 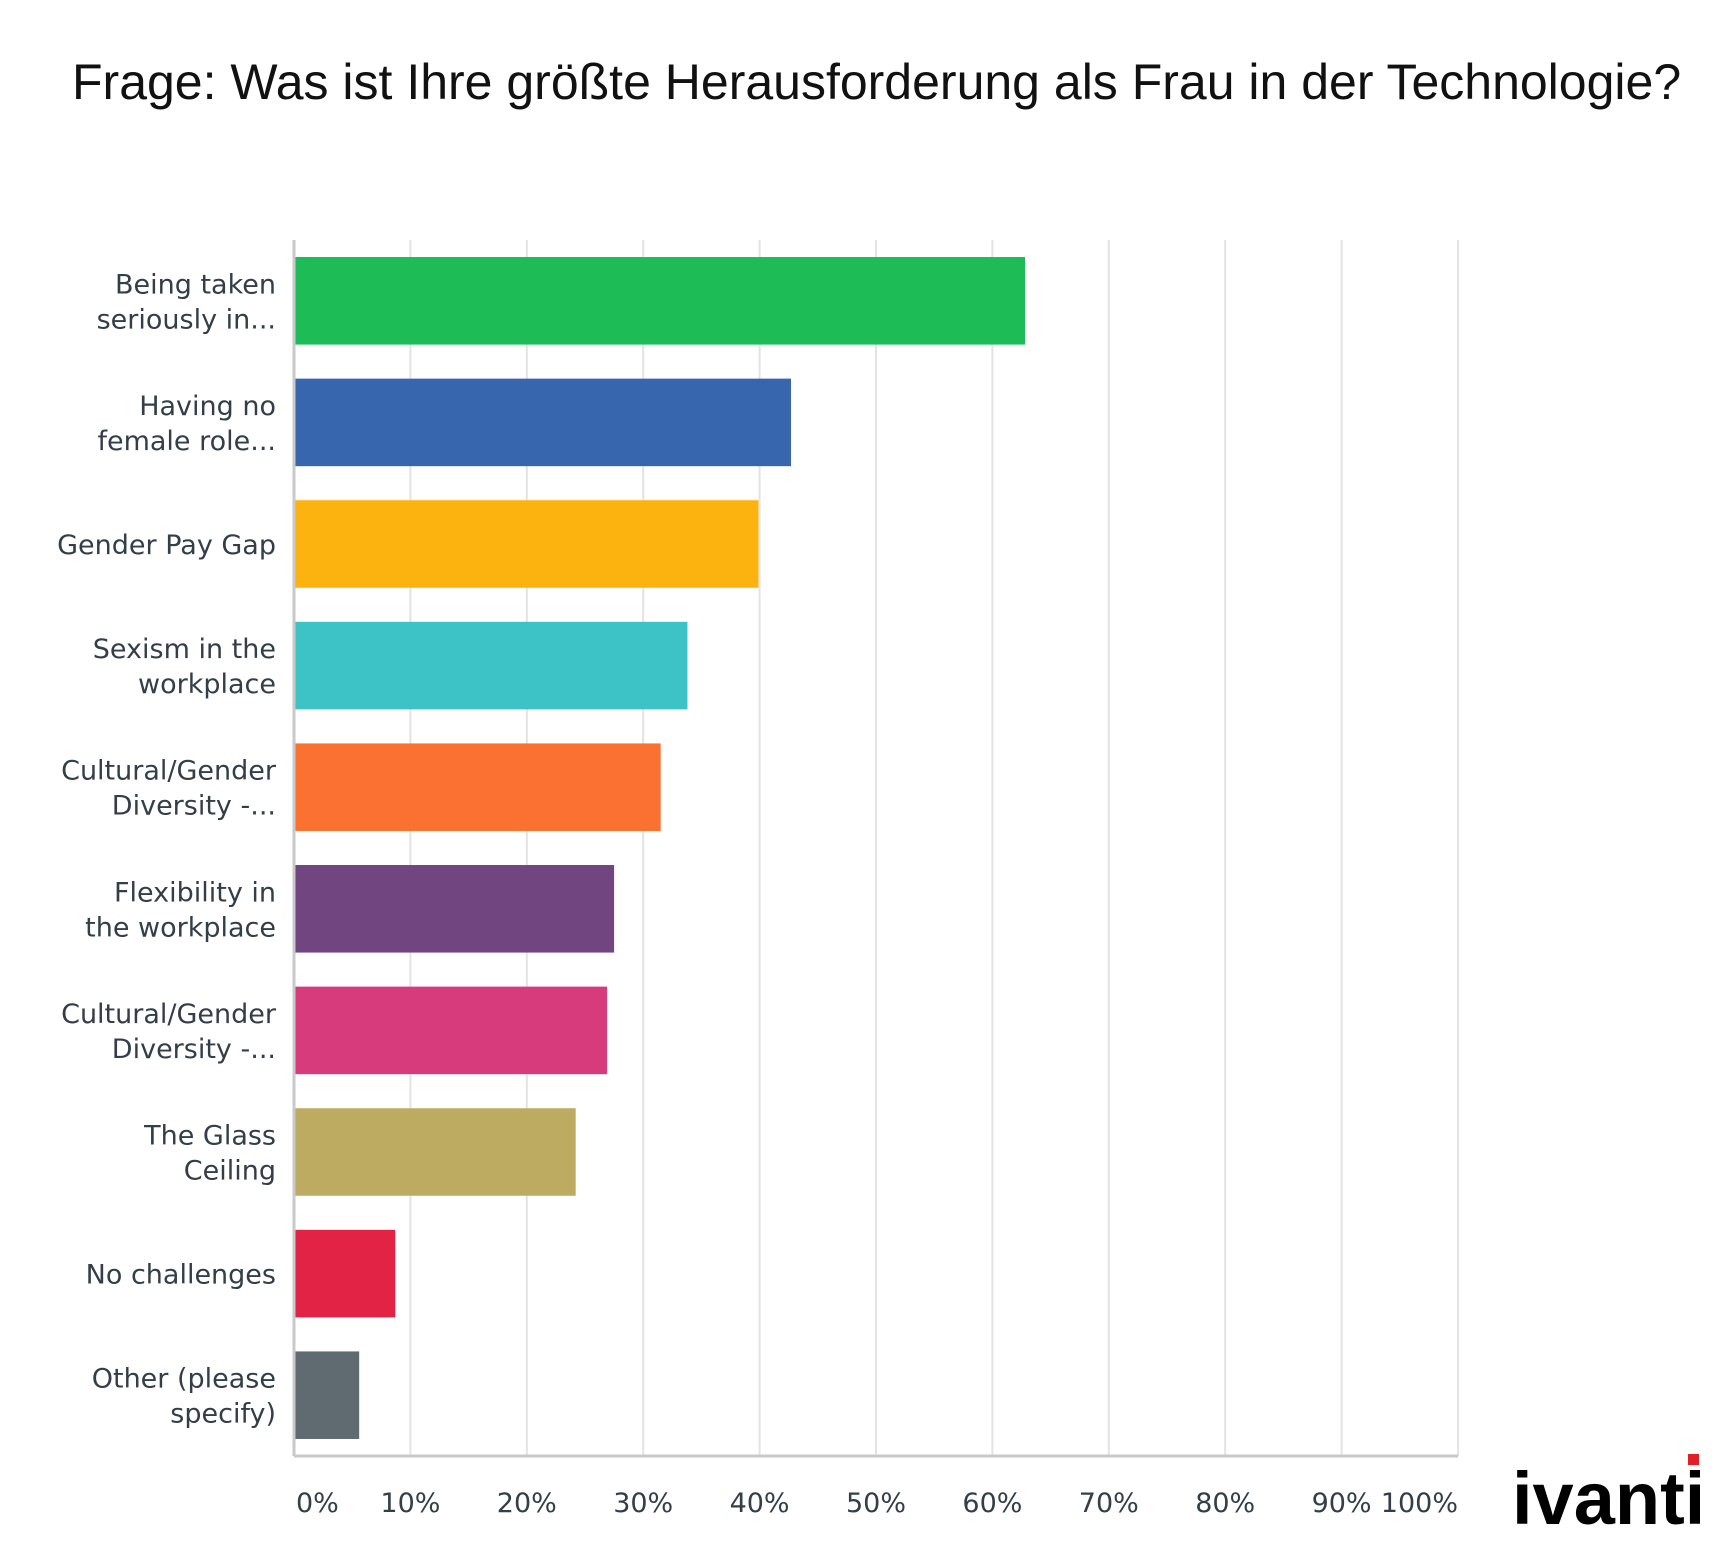 What do you see at coordinates (166, 545) in the screenshot?
I see `category-label: Gender Pay Gap` at bounding box center [166, 545].